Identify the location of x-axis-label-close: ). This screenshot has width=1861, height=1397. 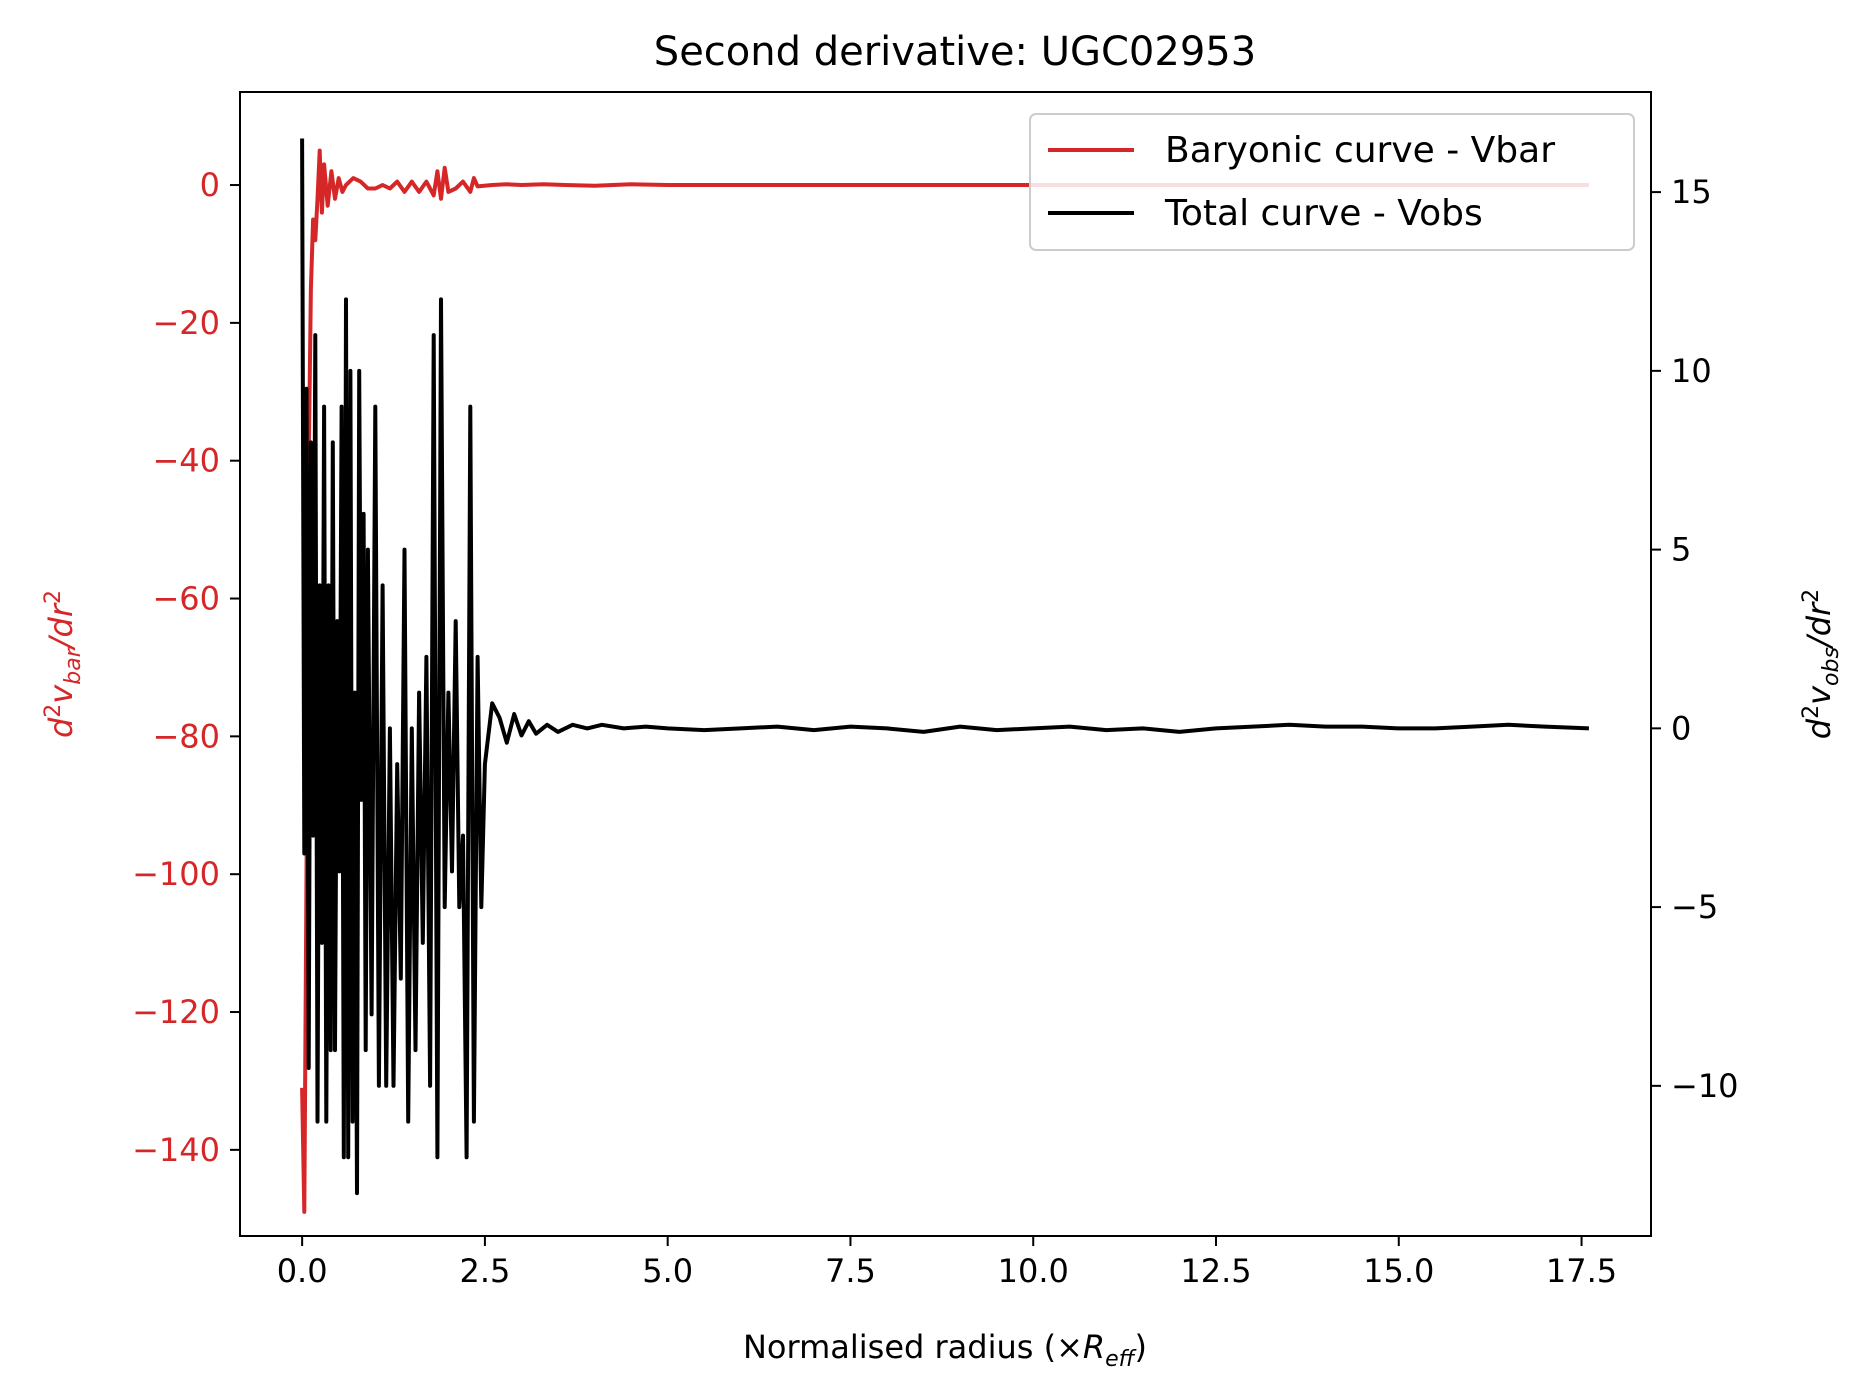
(1141, 1347).